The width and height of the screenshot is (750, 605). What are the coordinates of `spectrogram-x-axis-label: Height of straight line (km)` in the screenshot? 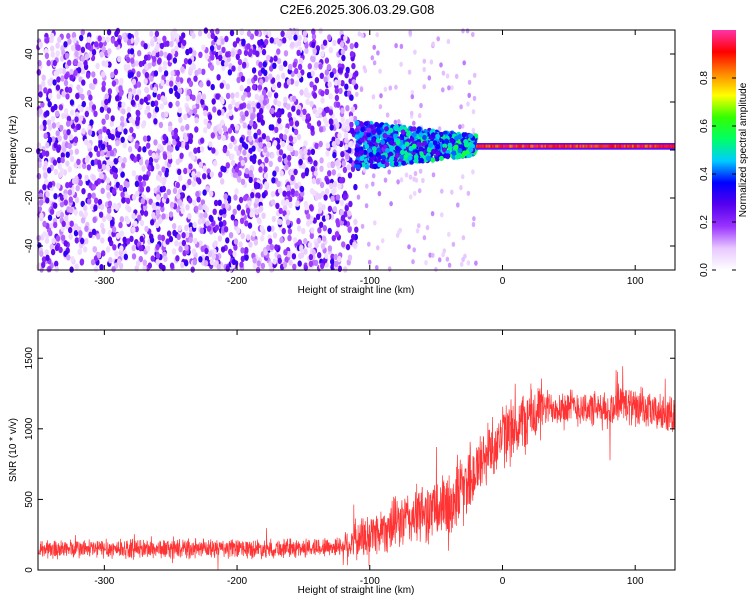 It's located at (356, 290).